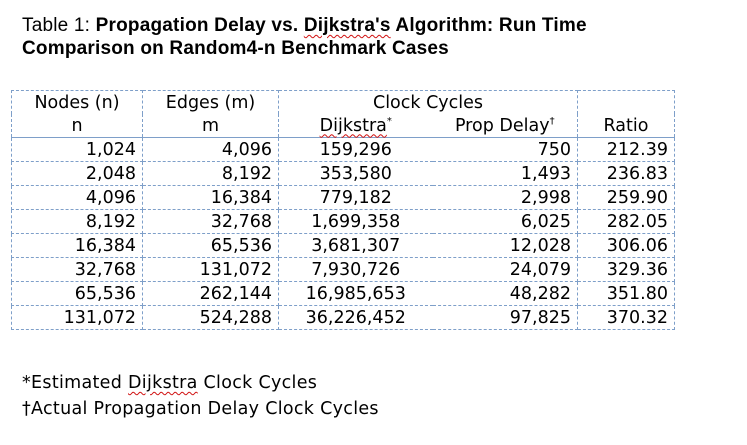 The width and height of the screenshot is (747, 445). What do you see at coordinates (505, 197) in the screenshot?
I see `cell-prop-delay: 2,998` at bounding box center [505, 197].